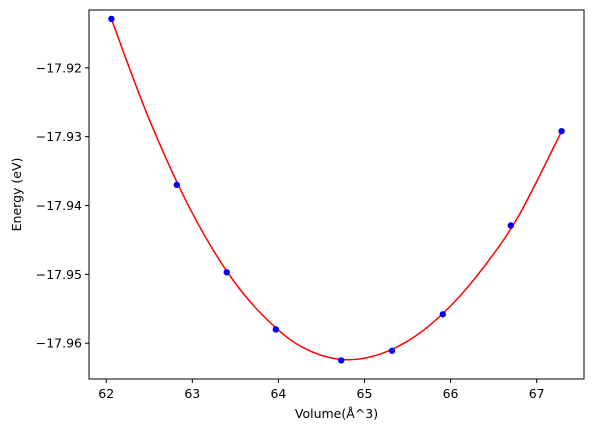  I want to click on y-tick-label: −17.95, so click(59, 274).